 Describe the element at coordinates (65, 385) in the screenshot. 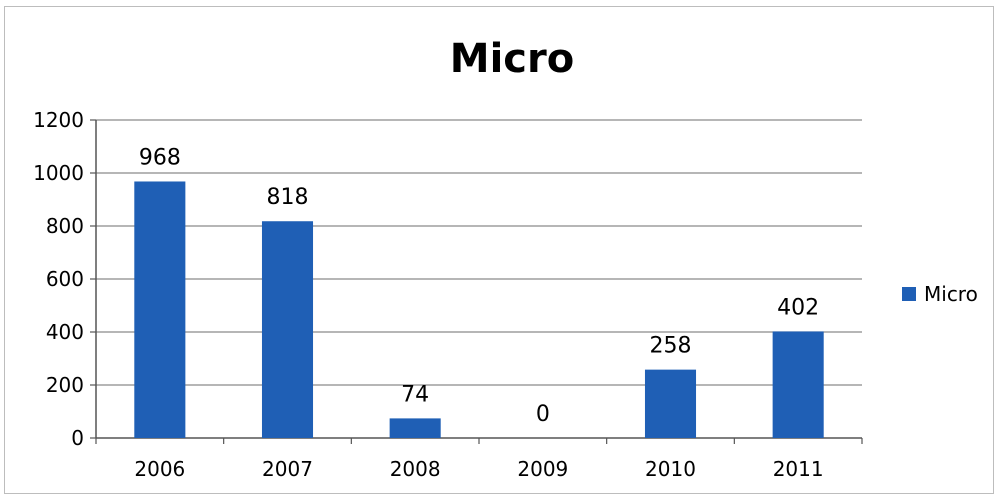

I see `y-tick-label: 200` at that location.